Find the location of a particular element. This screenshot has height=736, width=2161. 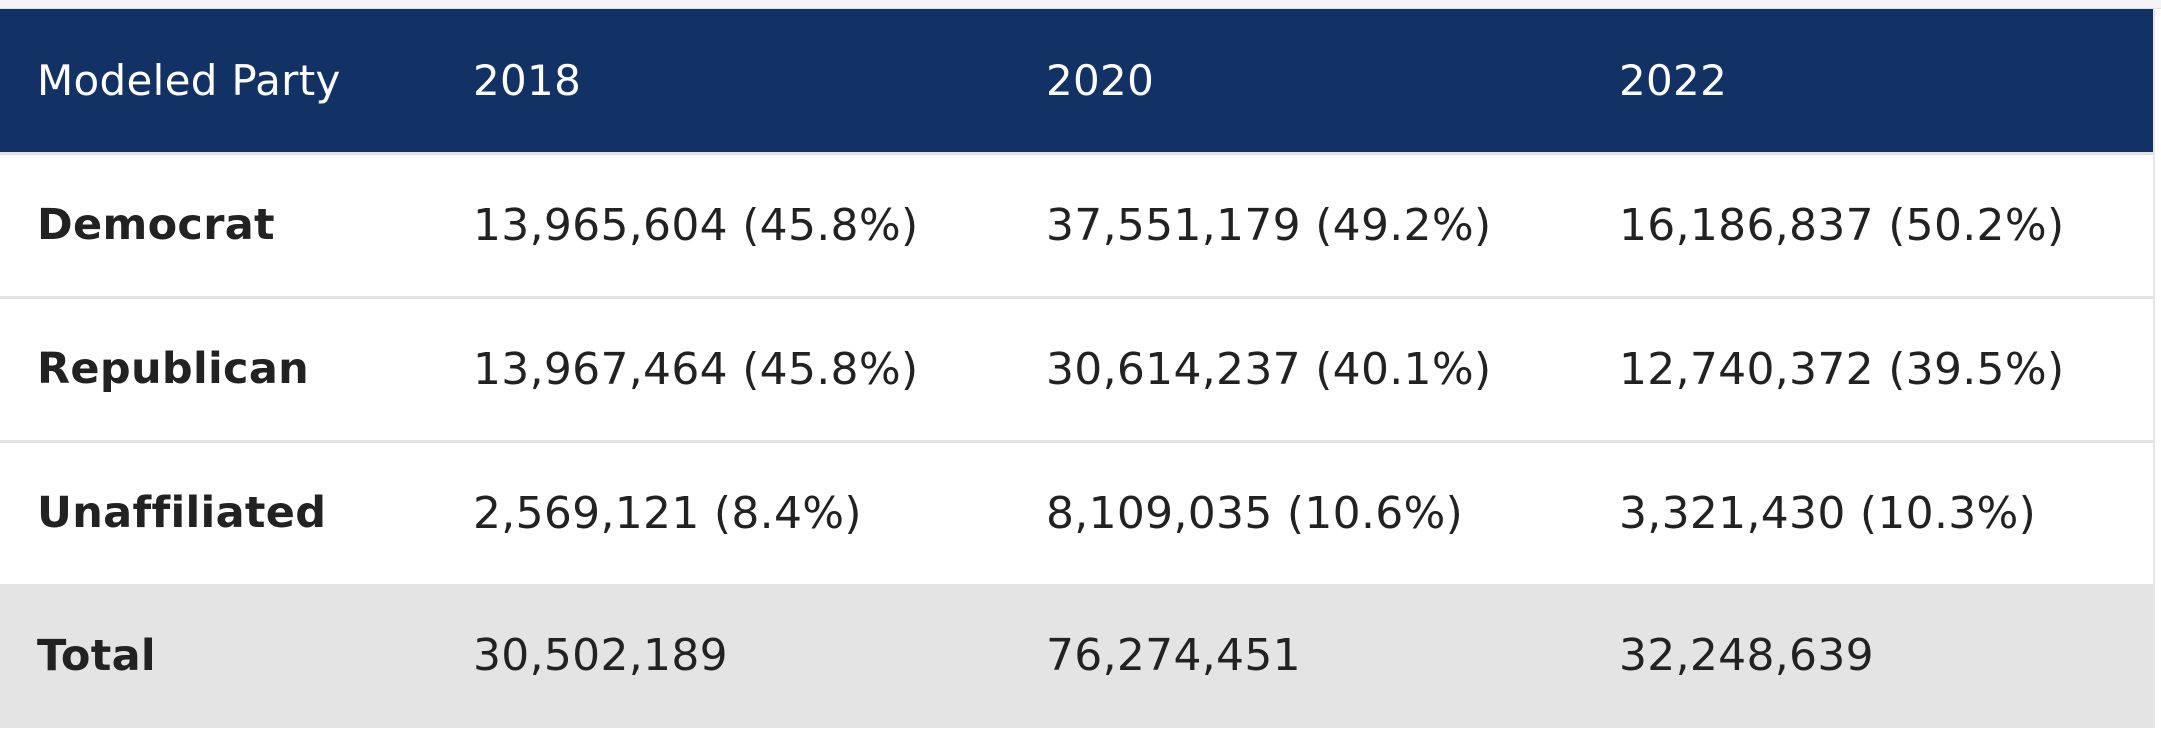

cell-2020: 76,274,451 is located at coordinates (1173, 655).